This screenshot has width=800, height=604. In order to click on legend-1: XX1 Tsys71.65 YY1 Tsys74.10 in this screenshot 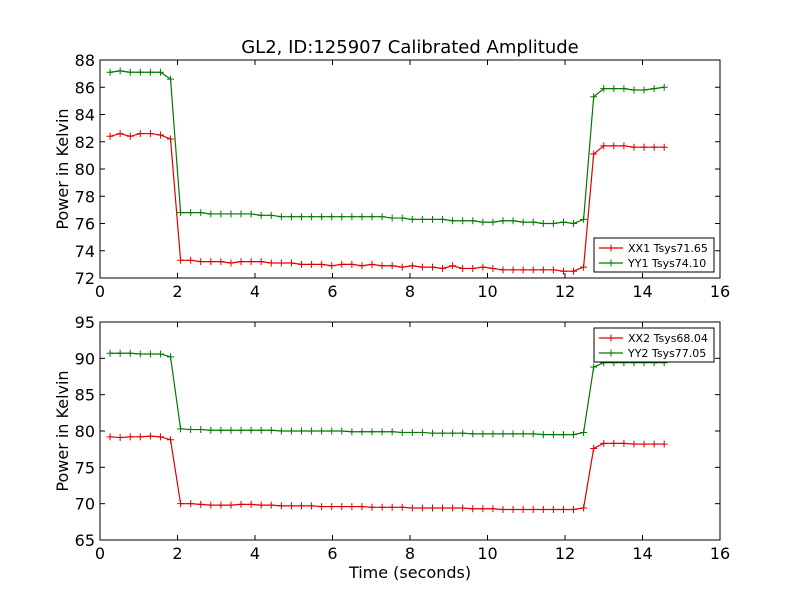, I will do `click(654, 255)`.